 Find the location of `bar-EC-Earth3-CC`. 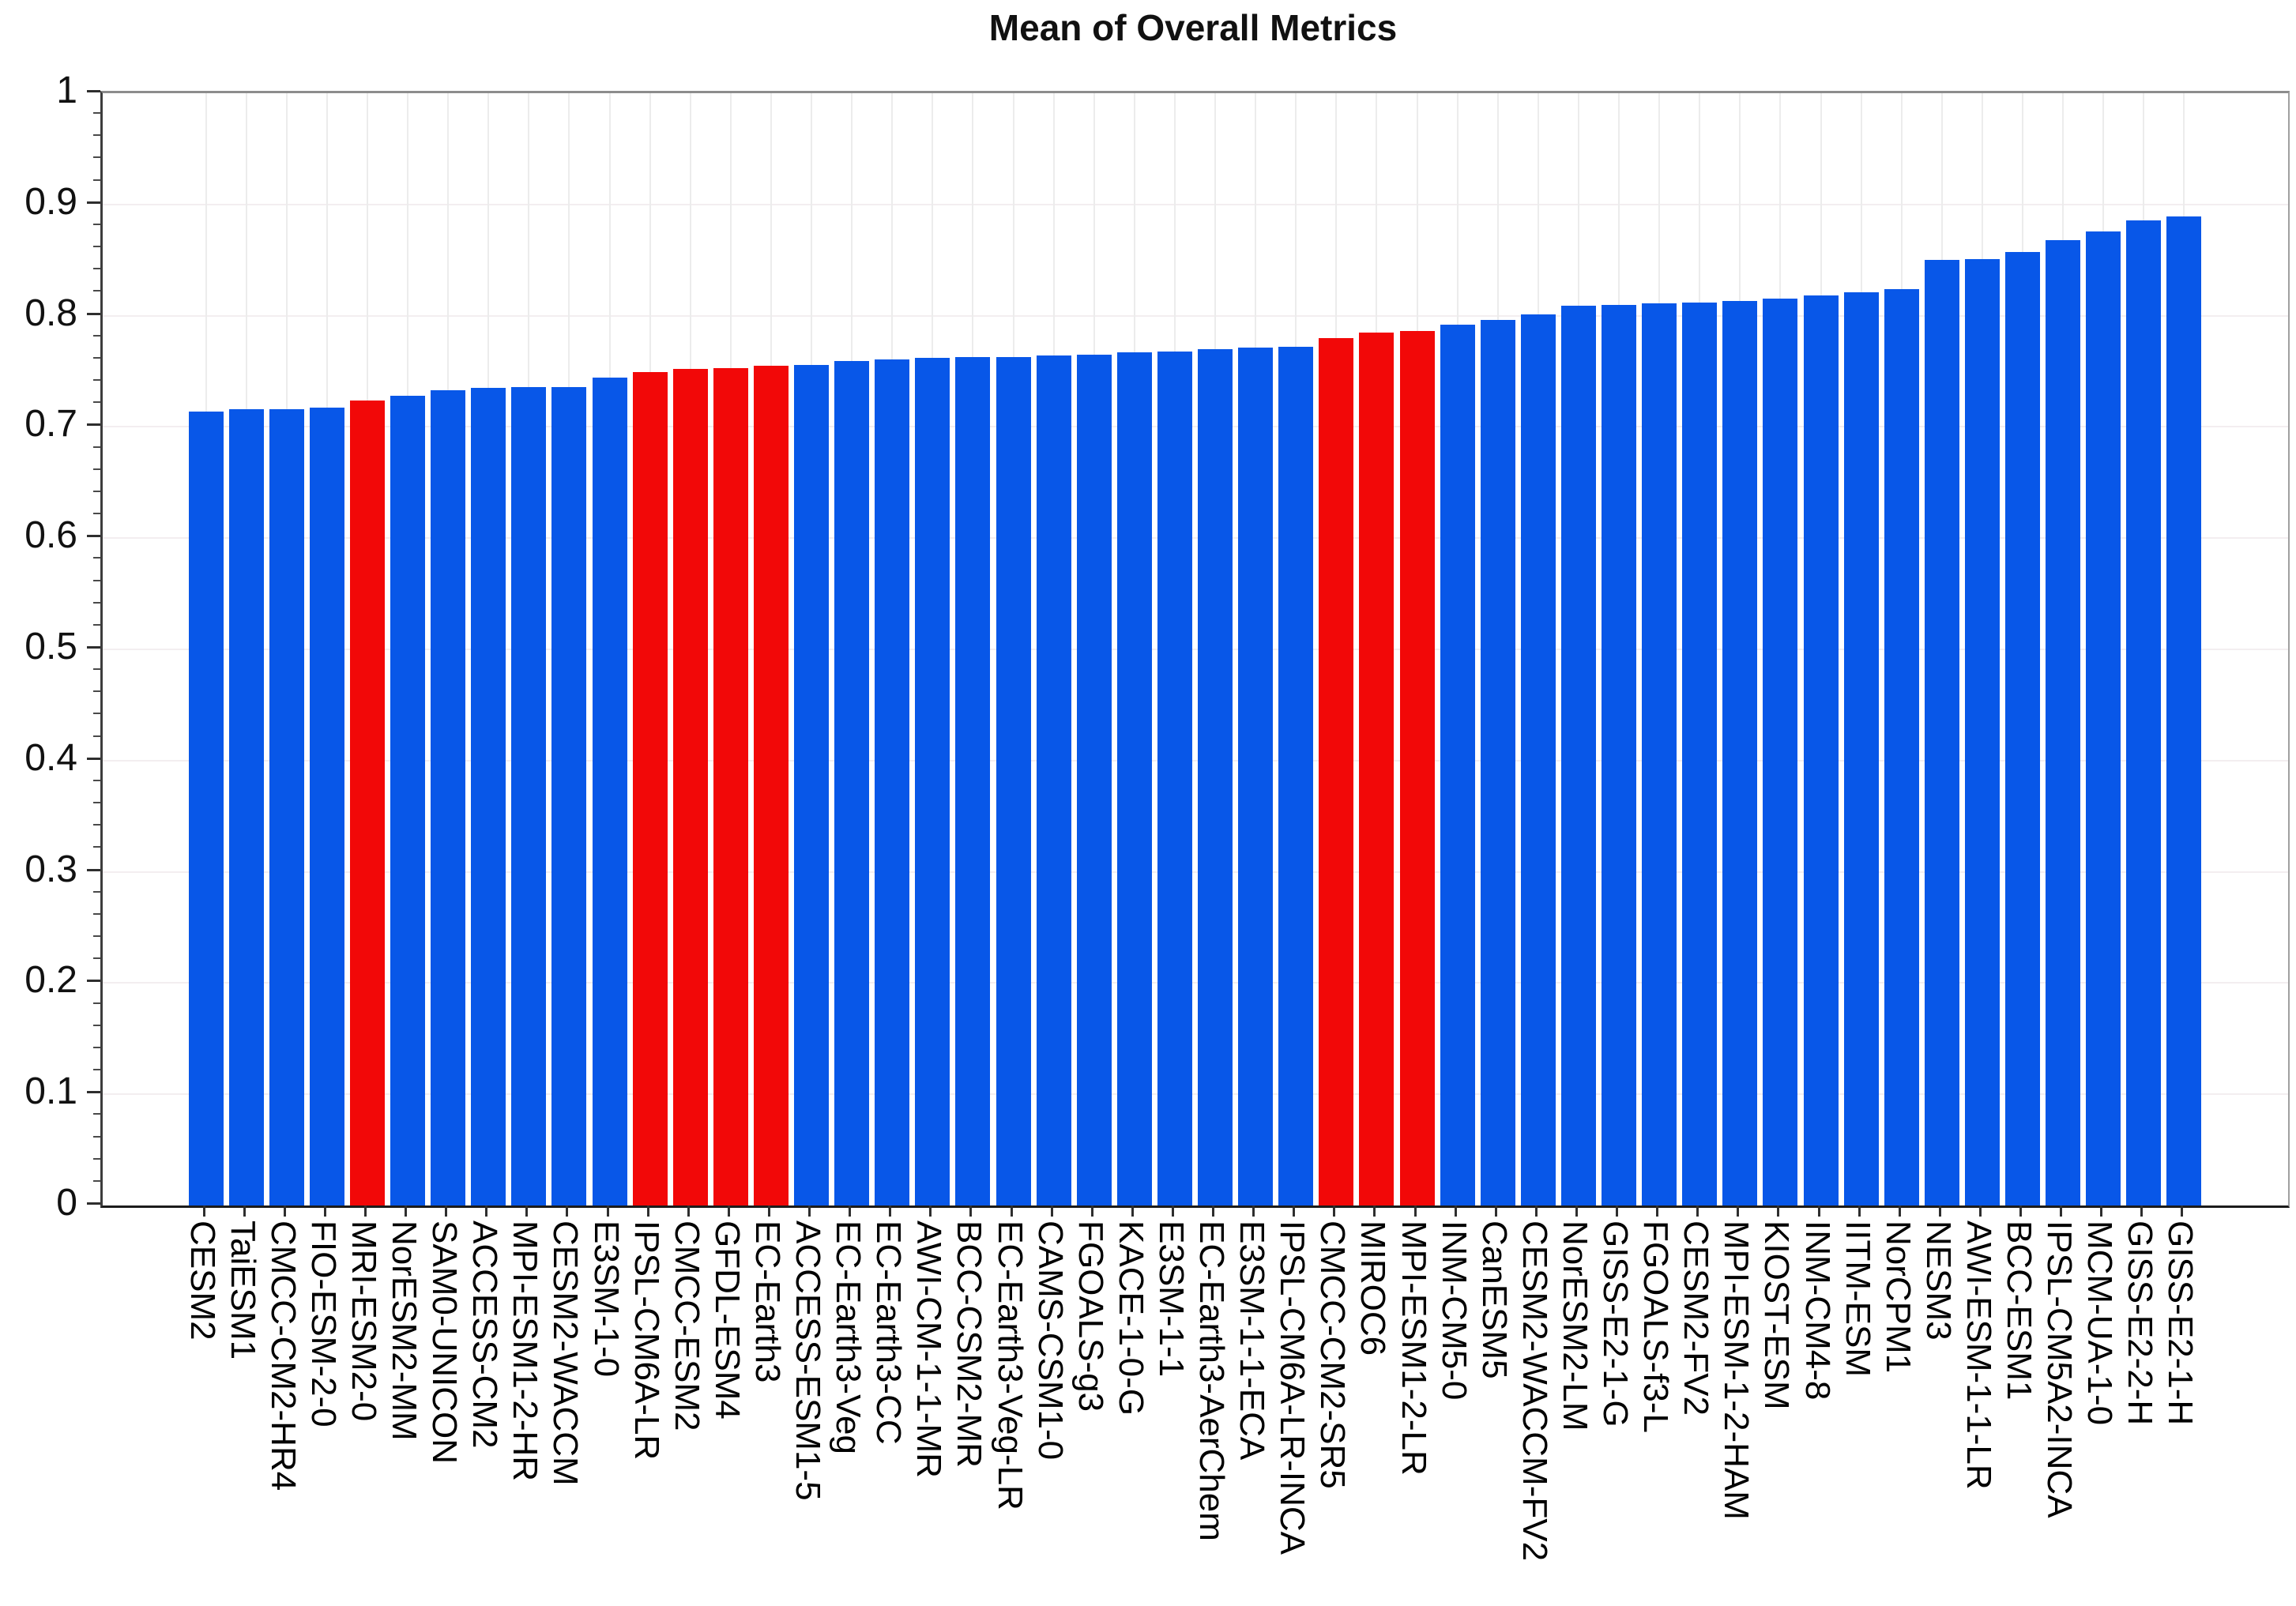

bar-EC-Earth3-CC is located at coordinates (892, 782).